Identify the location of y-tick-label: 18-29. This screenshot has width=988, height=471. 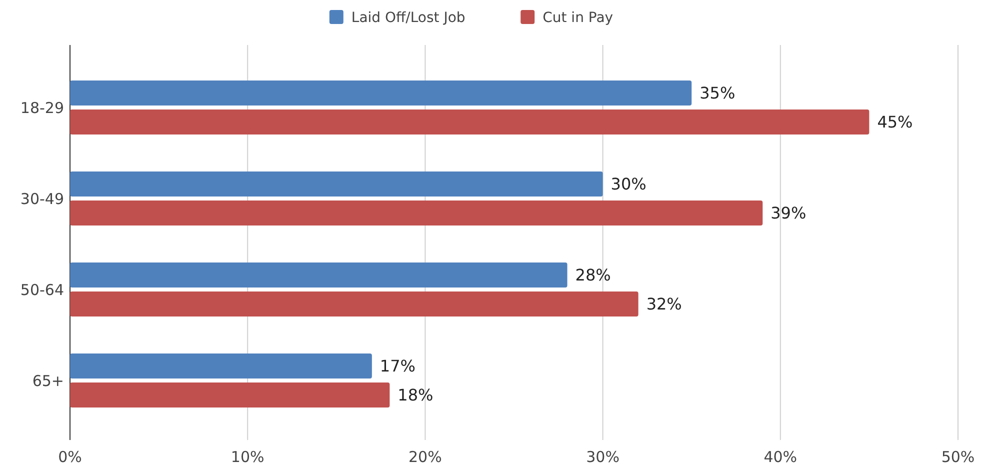
(42, 107).